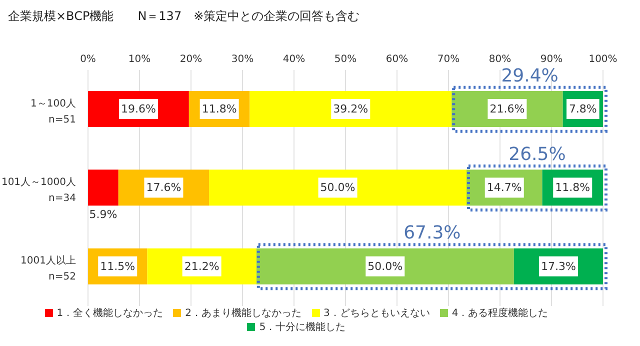 This screenshot has width=640, height=346. What do you see at coordinates (139, 59) in the screenshot?
I see `x-tick-label: 10%` at bounding box center [139, 59].